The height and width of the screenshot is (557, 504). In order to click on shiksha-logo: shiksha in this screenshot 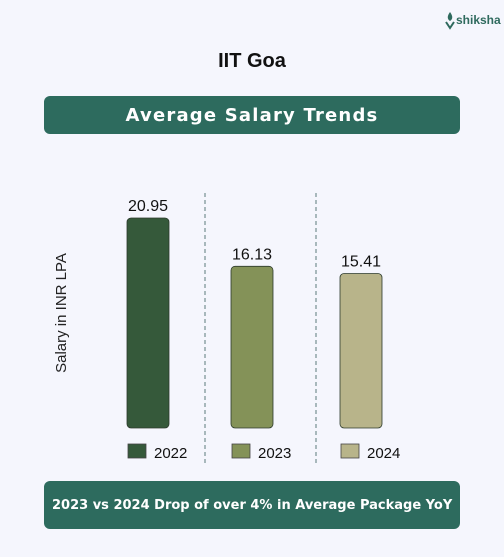, I will do `click(473, 20)`.